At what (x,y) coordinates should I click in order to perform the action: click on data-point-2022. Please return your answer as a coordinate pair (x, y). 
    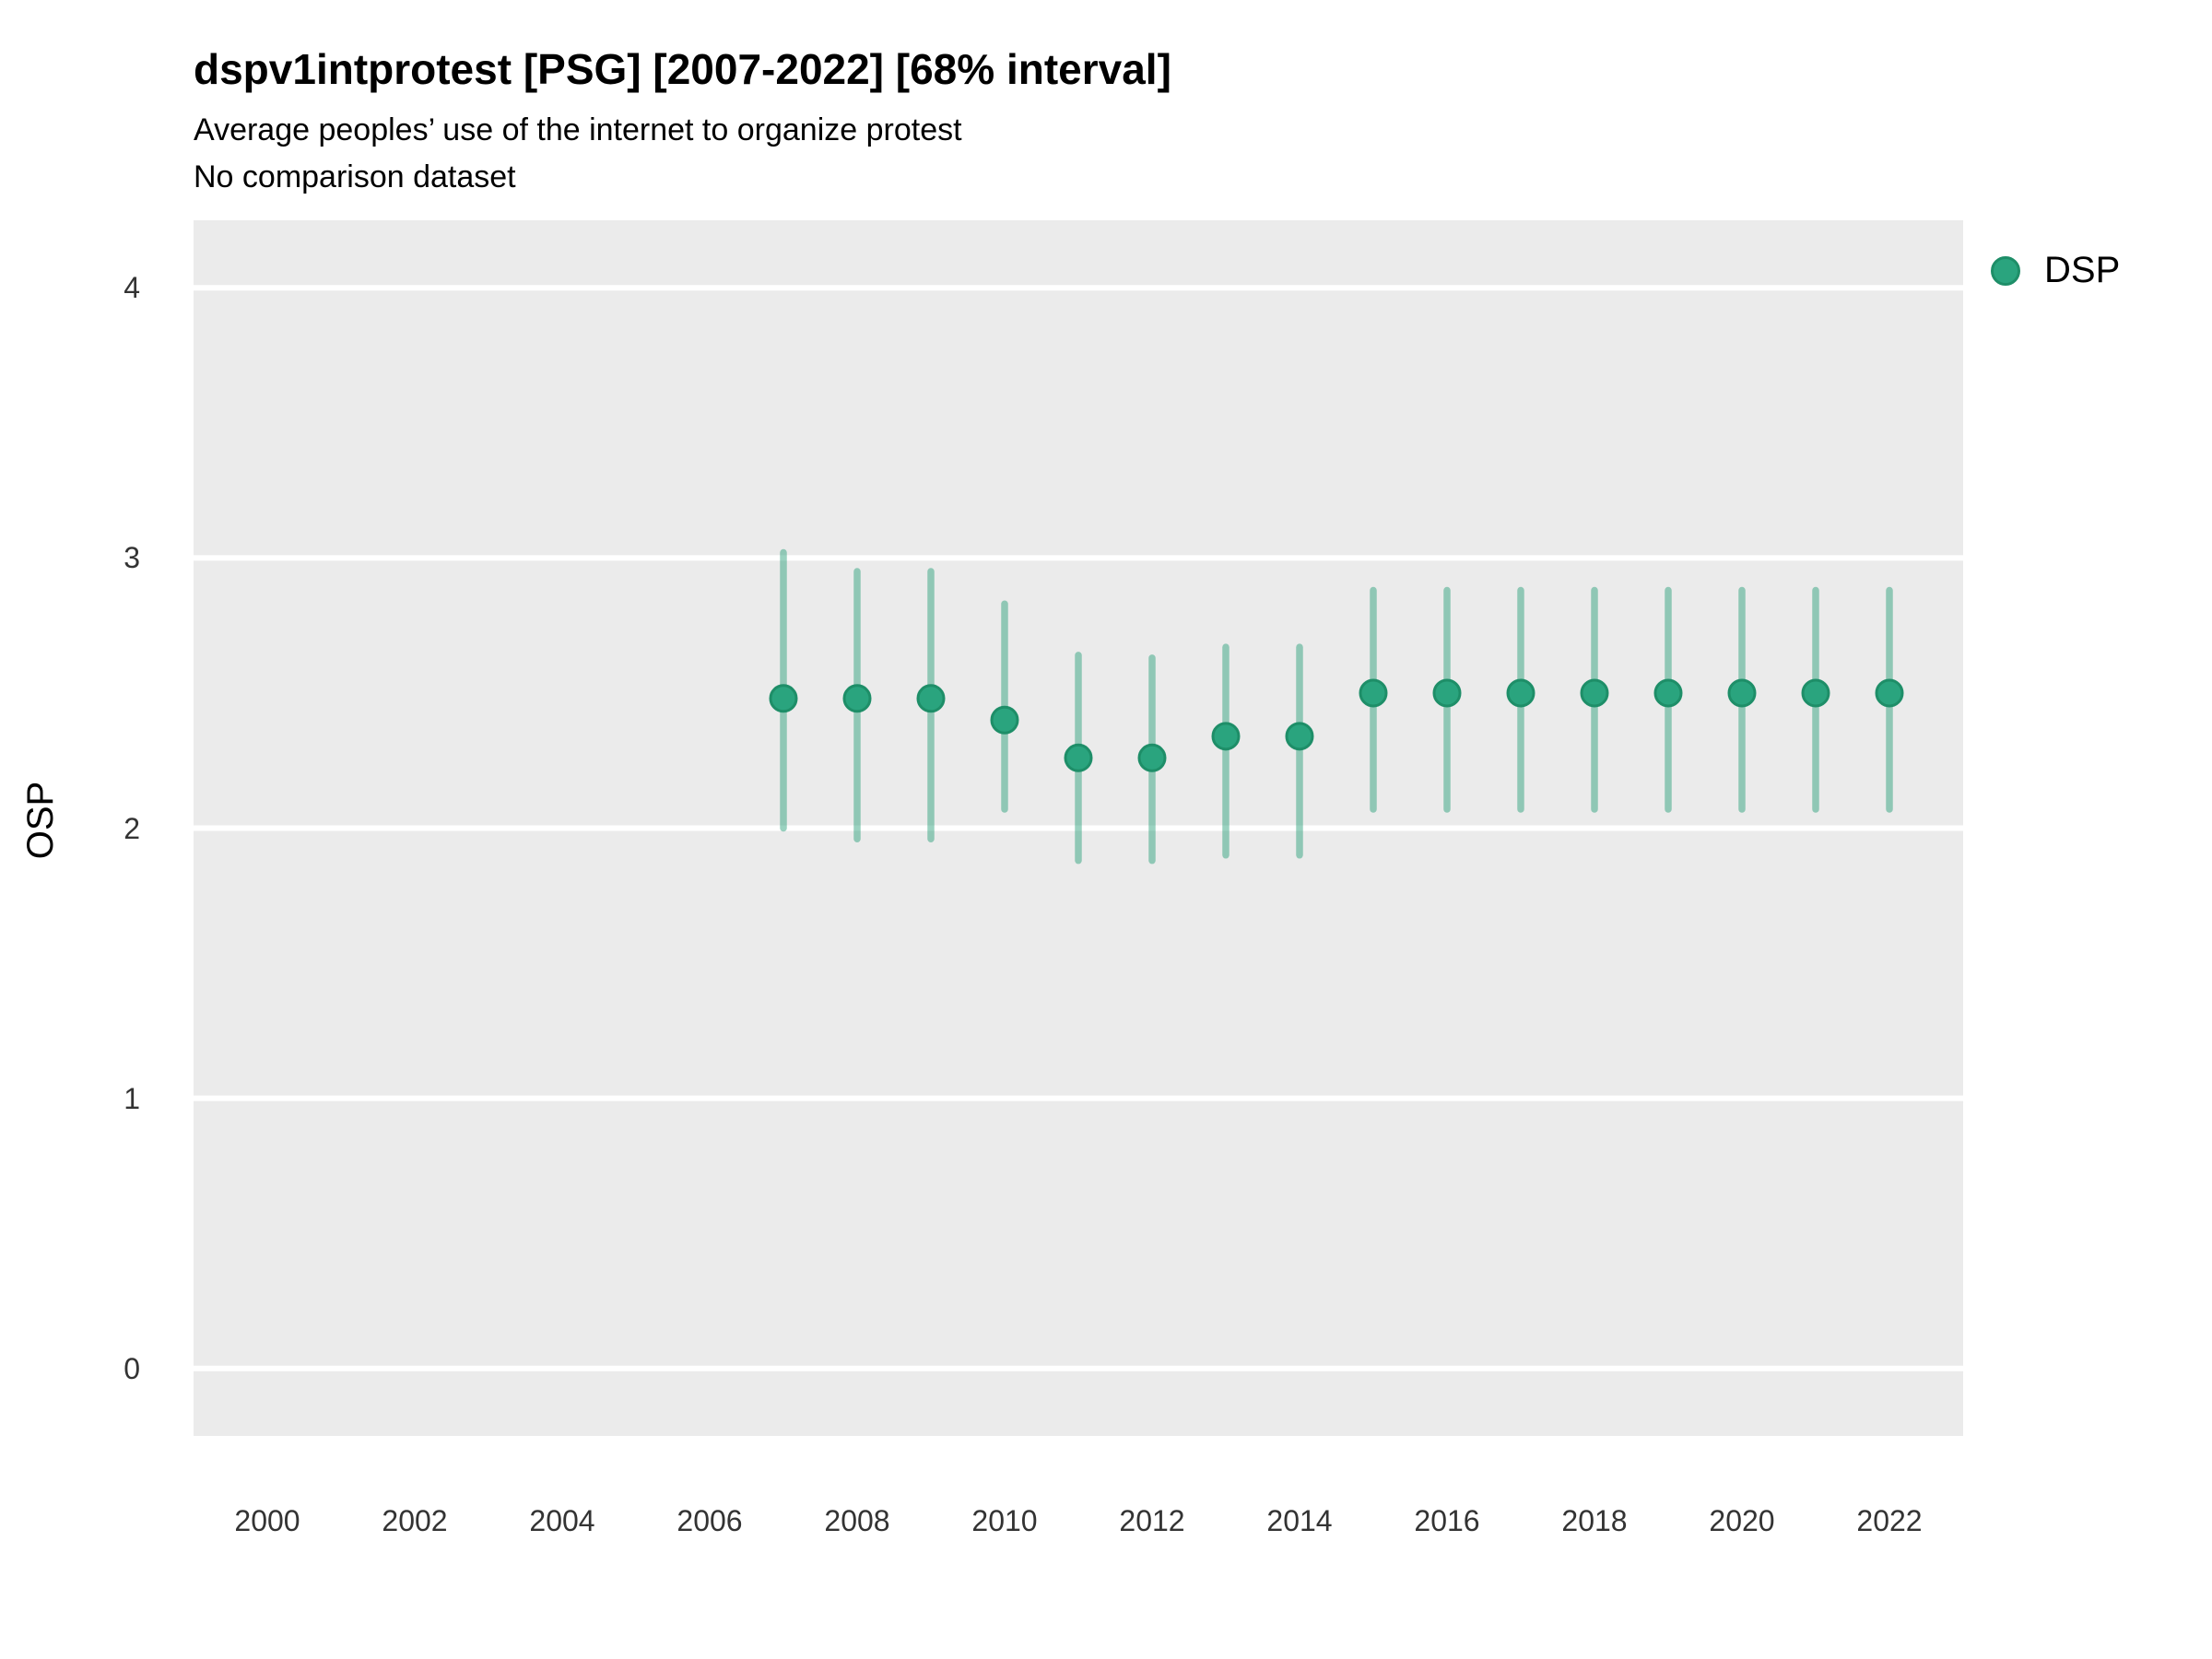
    Looking at the image, I should click on (1889, 693).